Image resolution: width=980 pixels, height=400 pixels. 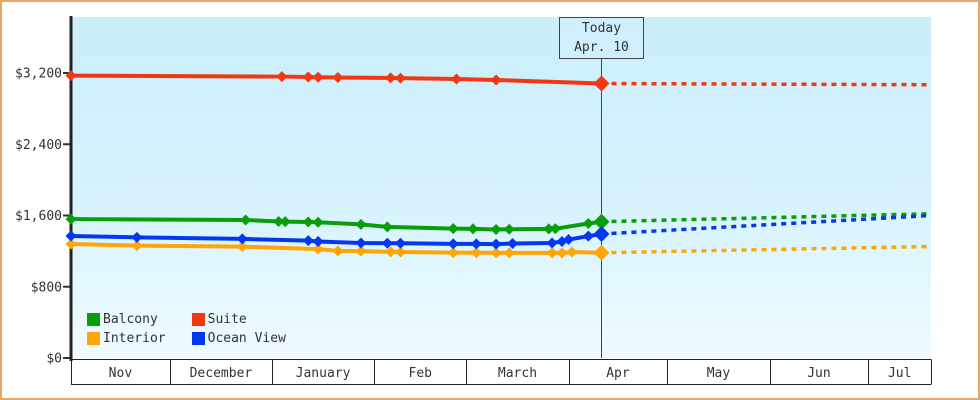 I want to click on y-tick-label: $2,400, so click(x=38, y=145).